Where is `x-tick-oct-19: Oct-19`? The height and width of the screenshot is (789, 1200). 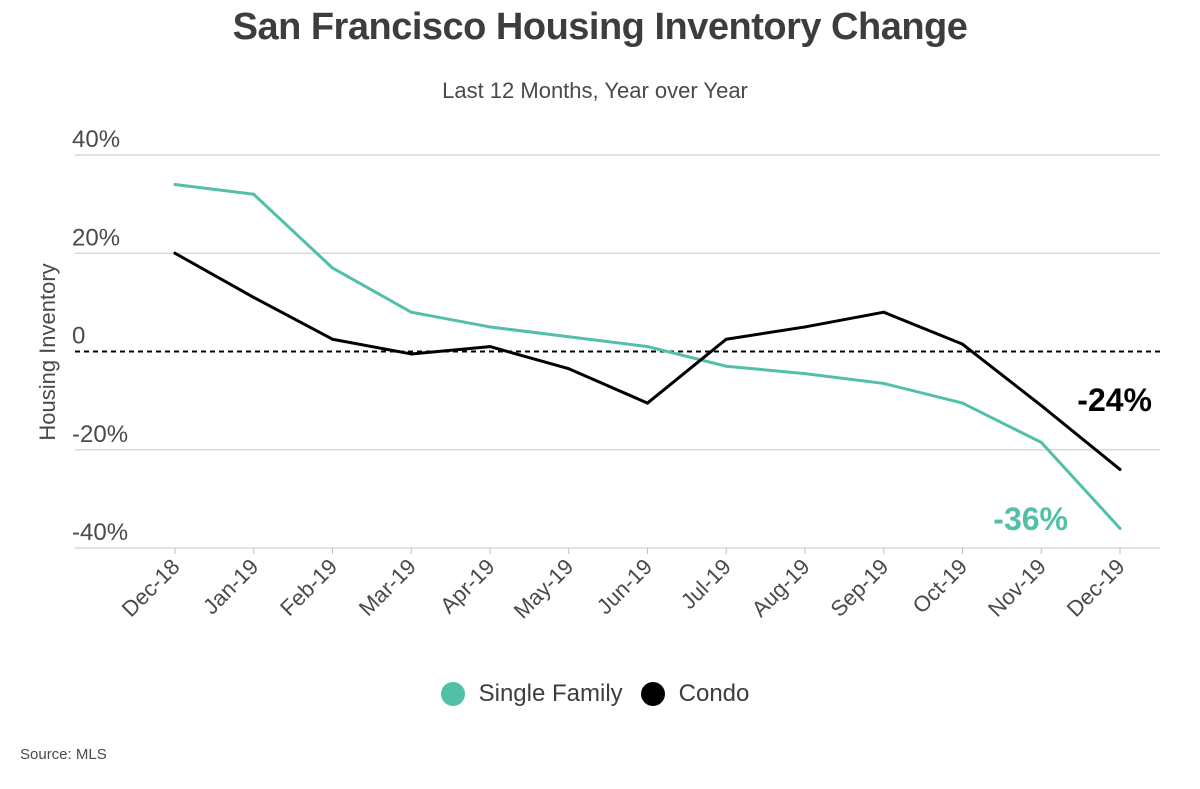 x-tick-oct-19: Oct-19 is located at coordinates (940, 586).